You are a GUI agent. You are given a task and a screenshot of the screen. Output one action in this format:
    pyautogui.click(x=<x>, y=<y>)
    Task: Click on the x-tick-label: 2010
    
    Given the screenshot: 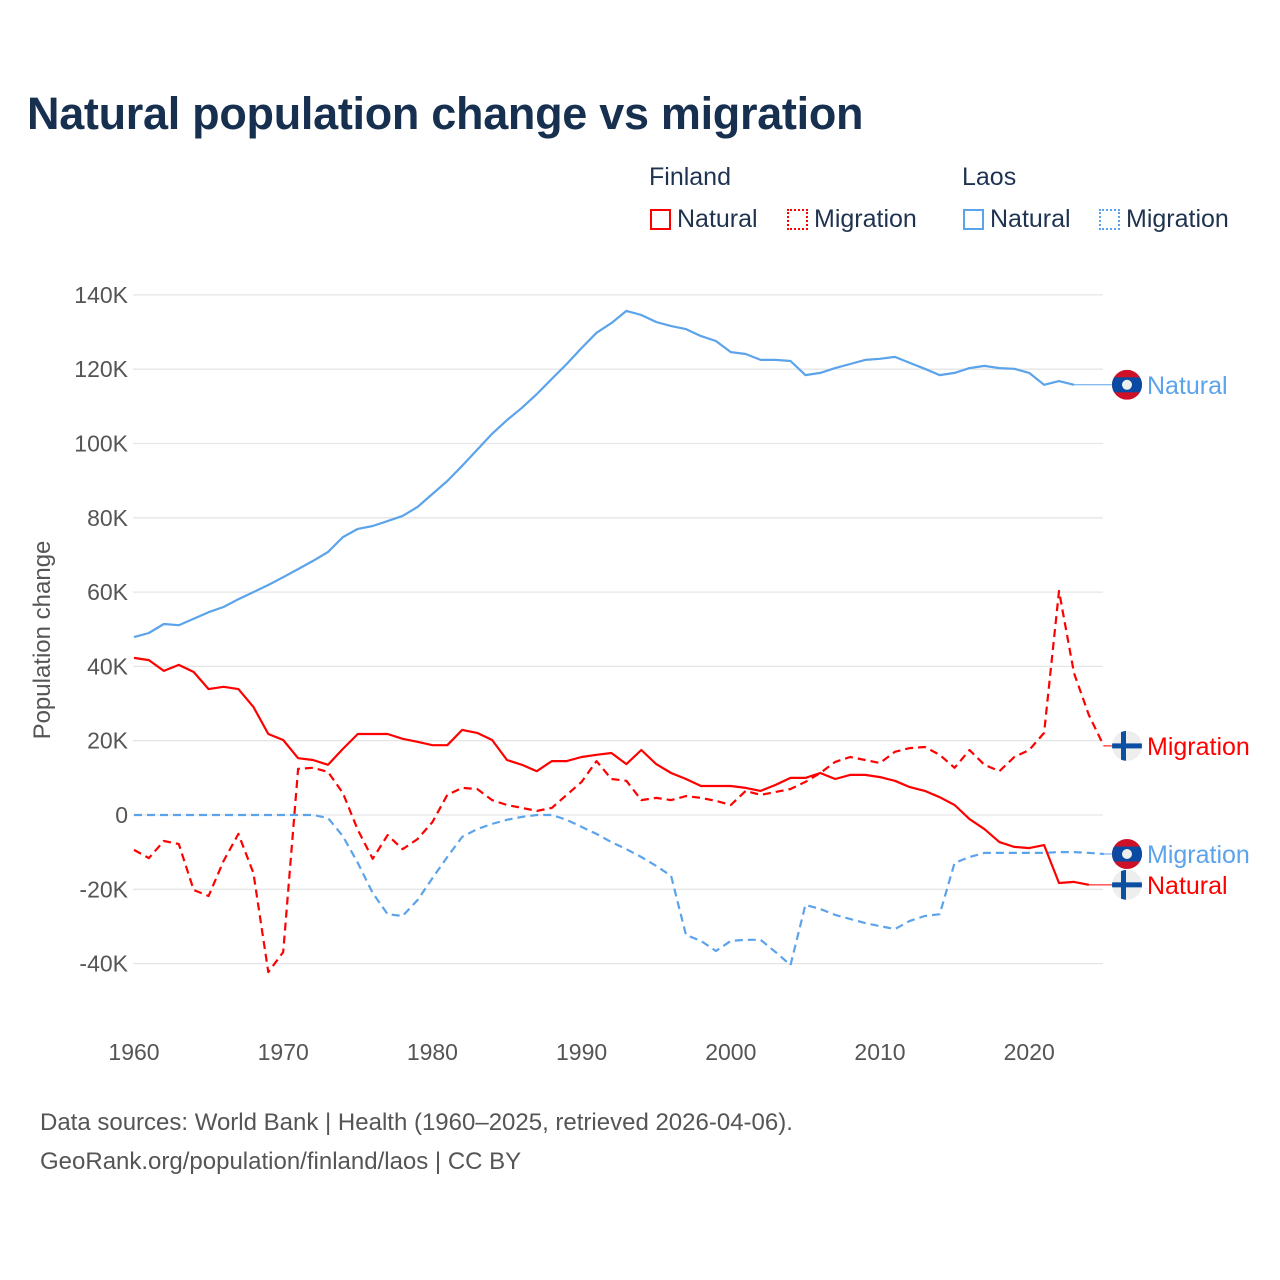 What is the action you would take?
    pyautogui.click(x=879, y=1052)
    